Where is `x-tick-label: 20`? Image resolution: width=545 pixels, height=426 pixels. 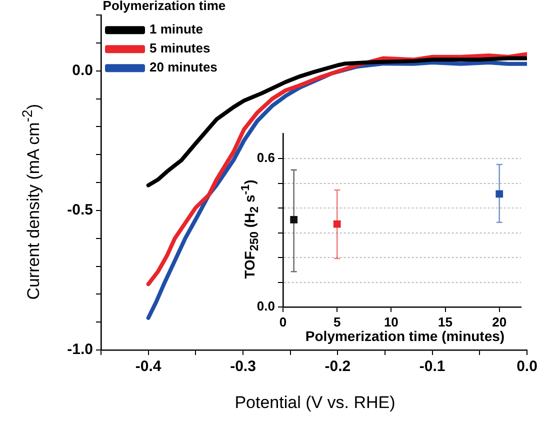
x-tick-label: 20 is located at coordinates (499, 322).